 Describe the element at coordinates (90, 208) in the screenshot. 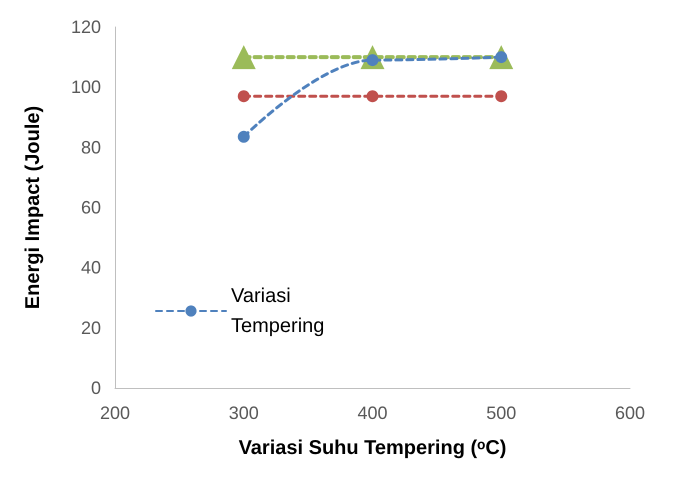

I see `y-tick-label: 60` at that location.